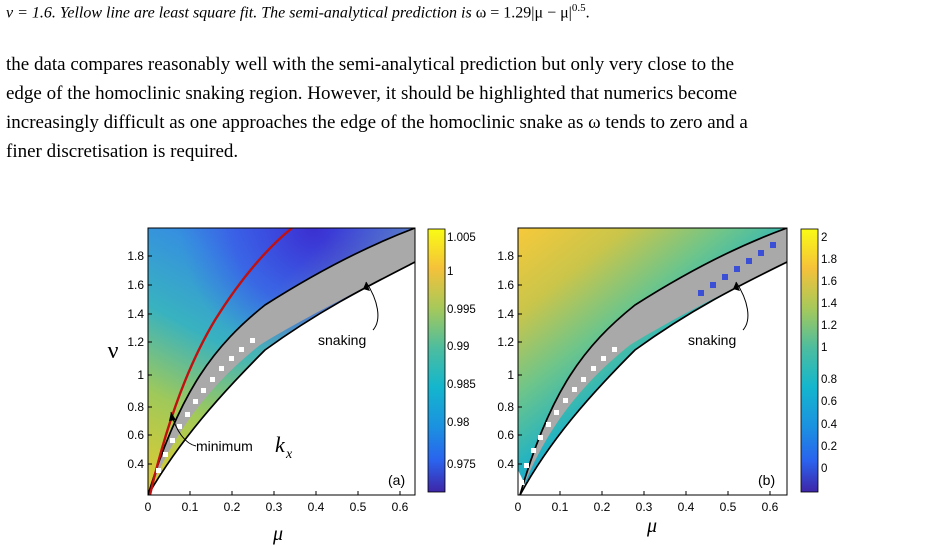  Describe the element at coordinates (829, 326) in the screenshot. I see `colorbar-tick: 1.2` at that location.